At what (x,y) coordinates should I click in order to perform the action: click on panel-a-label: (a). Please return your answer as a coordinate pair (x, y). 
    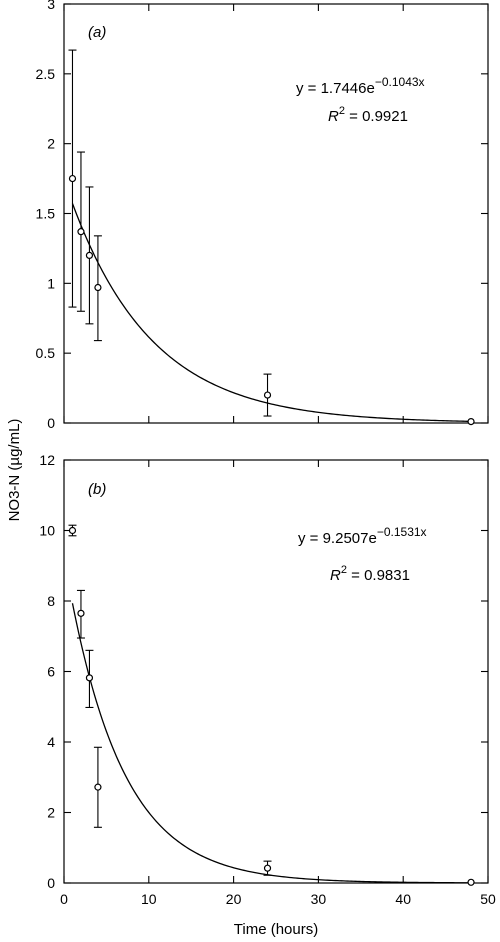
    Looking at the image, I should click on (97, 32).